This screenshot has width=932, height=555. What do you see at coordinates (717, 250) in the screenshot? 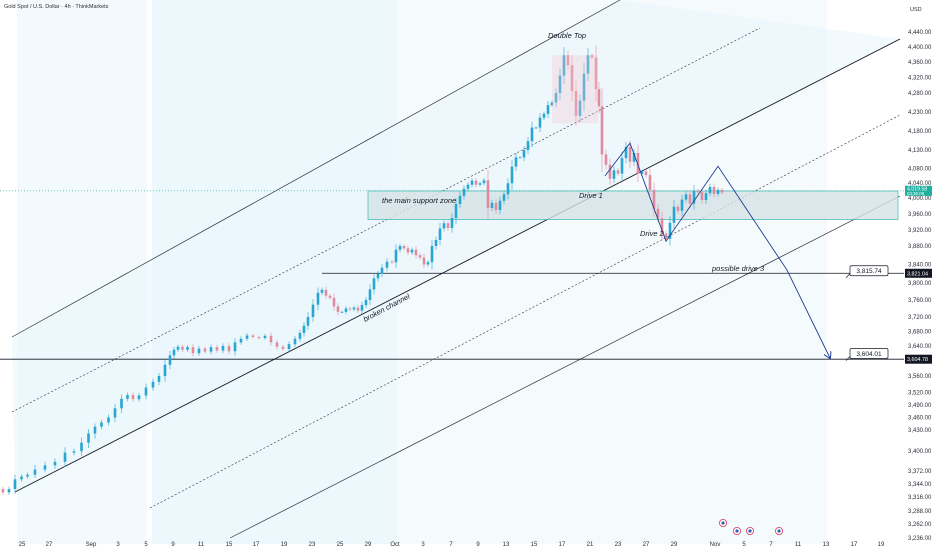
I see `projection-layer` at bounding box center [717, 250].